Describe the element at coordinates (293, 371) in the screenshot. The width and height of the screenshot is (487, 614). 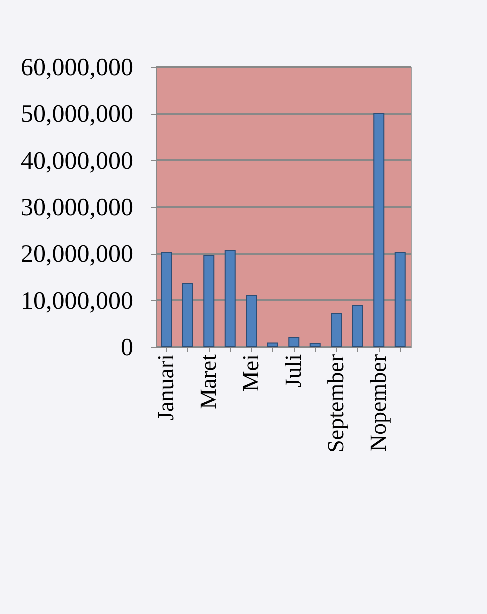
I see `x-tick-label: Juli` at that location.